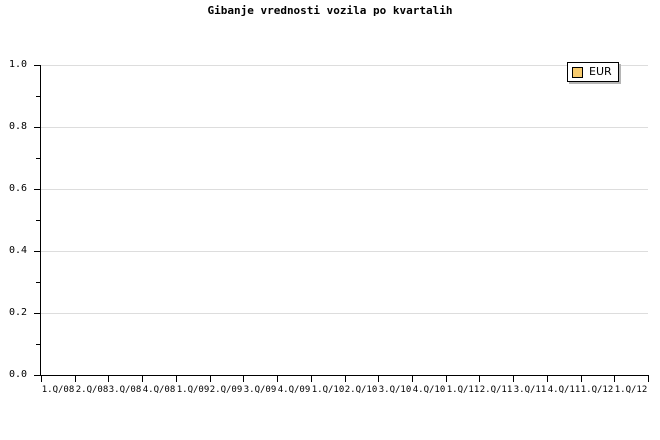 This screenshot has width=660, height=440. I want to click on y-axis-label: 0.0, so click(17, 374).